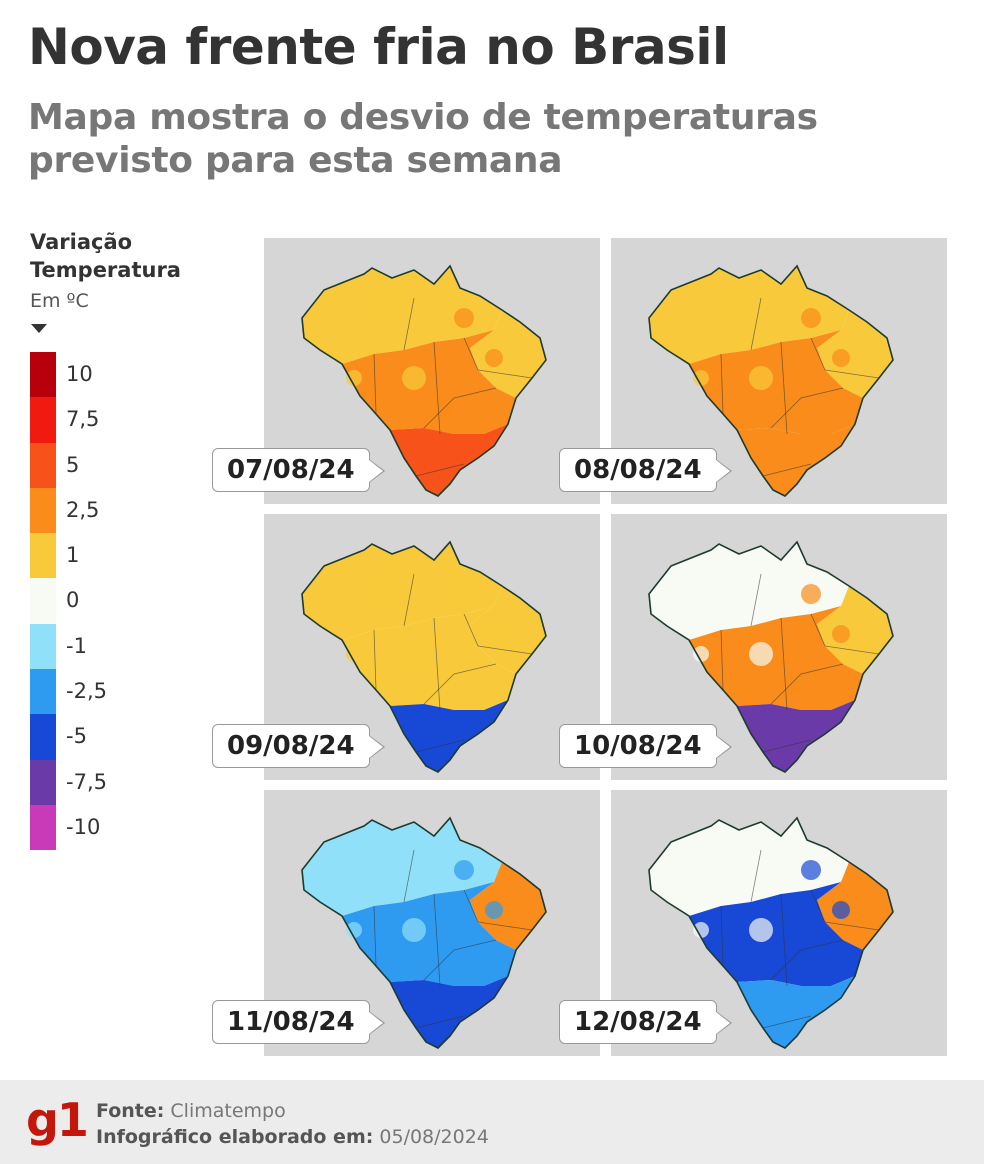 This screenshot has height=1164, width=984. I want to click on legend-label: 10, so click(79, 374).